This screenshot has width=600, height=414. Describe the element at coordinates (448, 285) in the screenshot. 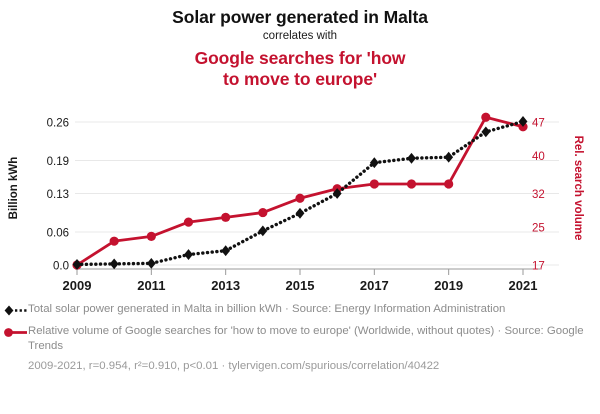

I see `svg-text: 2019` at that location.